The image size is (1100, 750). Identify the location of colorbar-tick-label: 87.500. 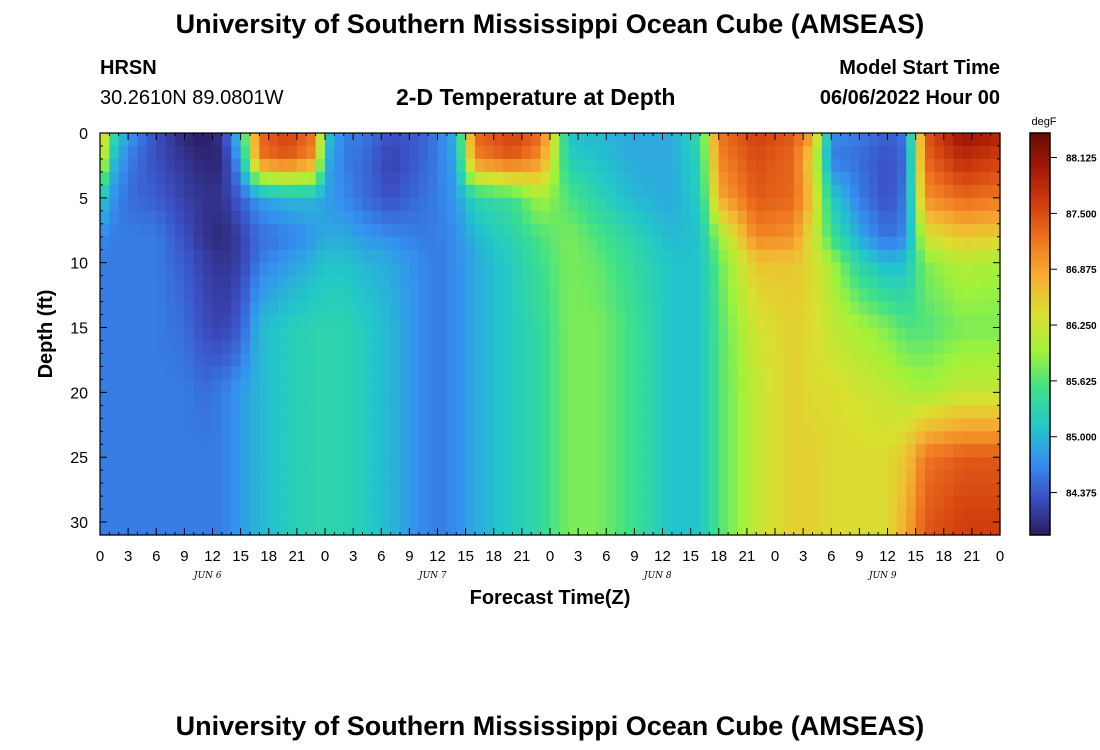
(1081, 214).